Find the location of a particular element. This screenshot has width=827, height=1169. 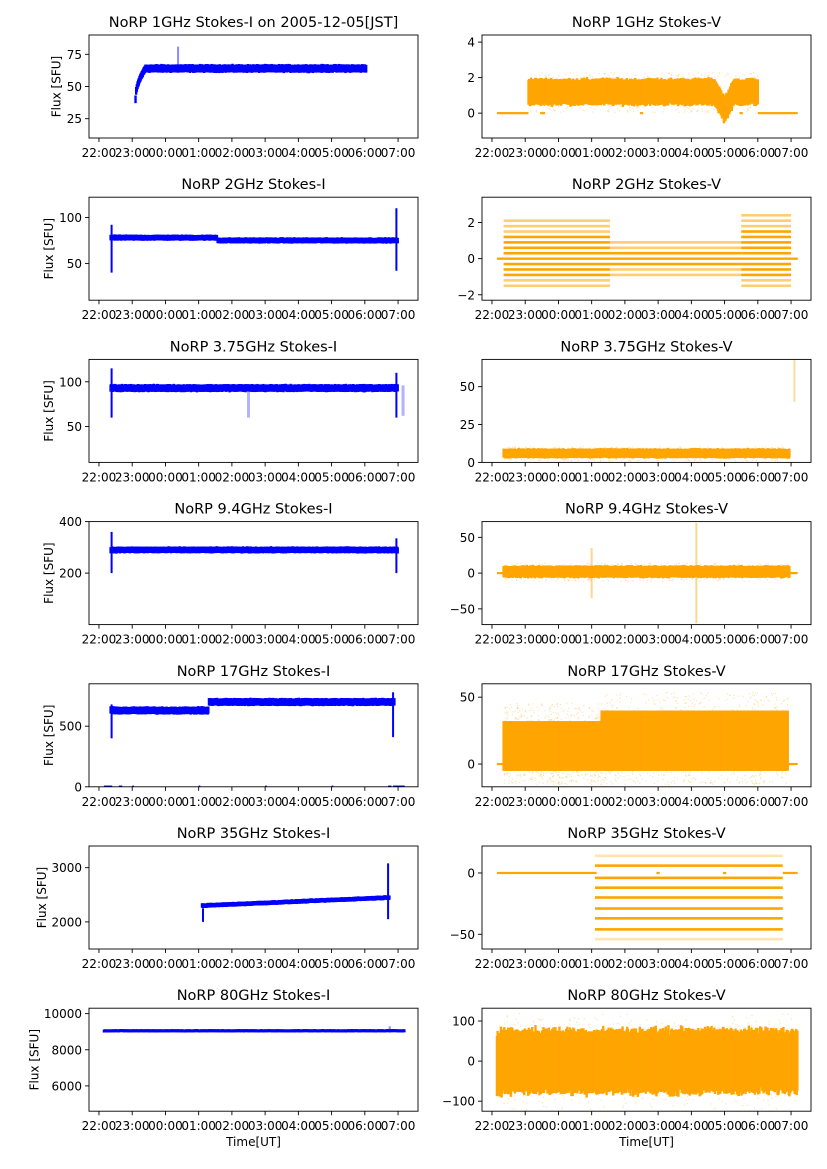

y-tick-label: 8000 is located at coordinates (66, 1050).